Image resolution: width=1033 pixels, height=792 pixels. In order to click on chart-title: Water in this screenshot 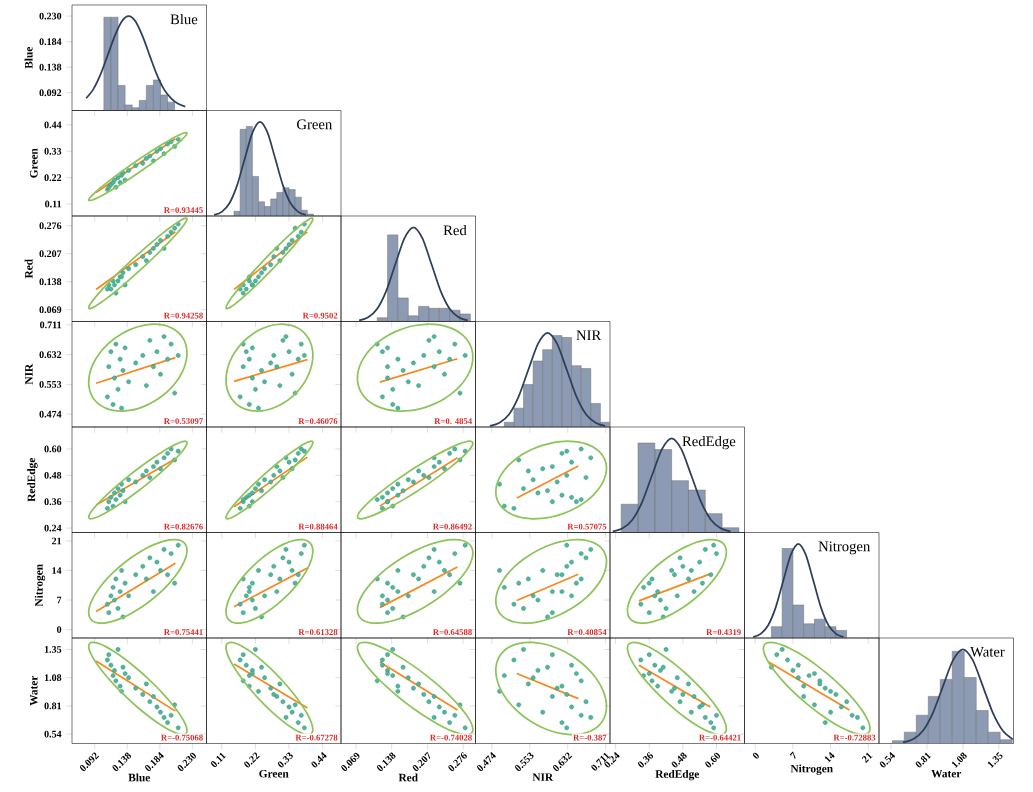, I will do `click(987, 651)`.